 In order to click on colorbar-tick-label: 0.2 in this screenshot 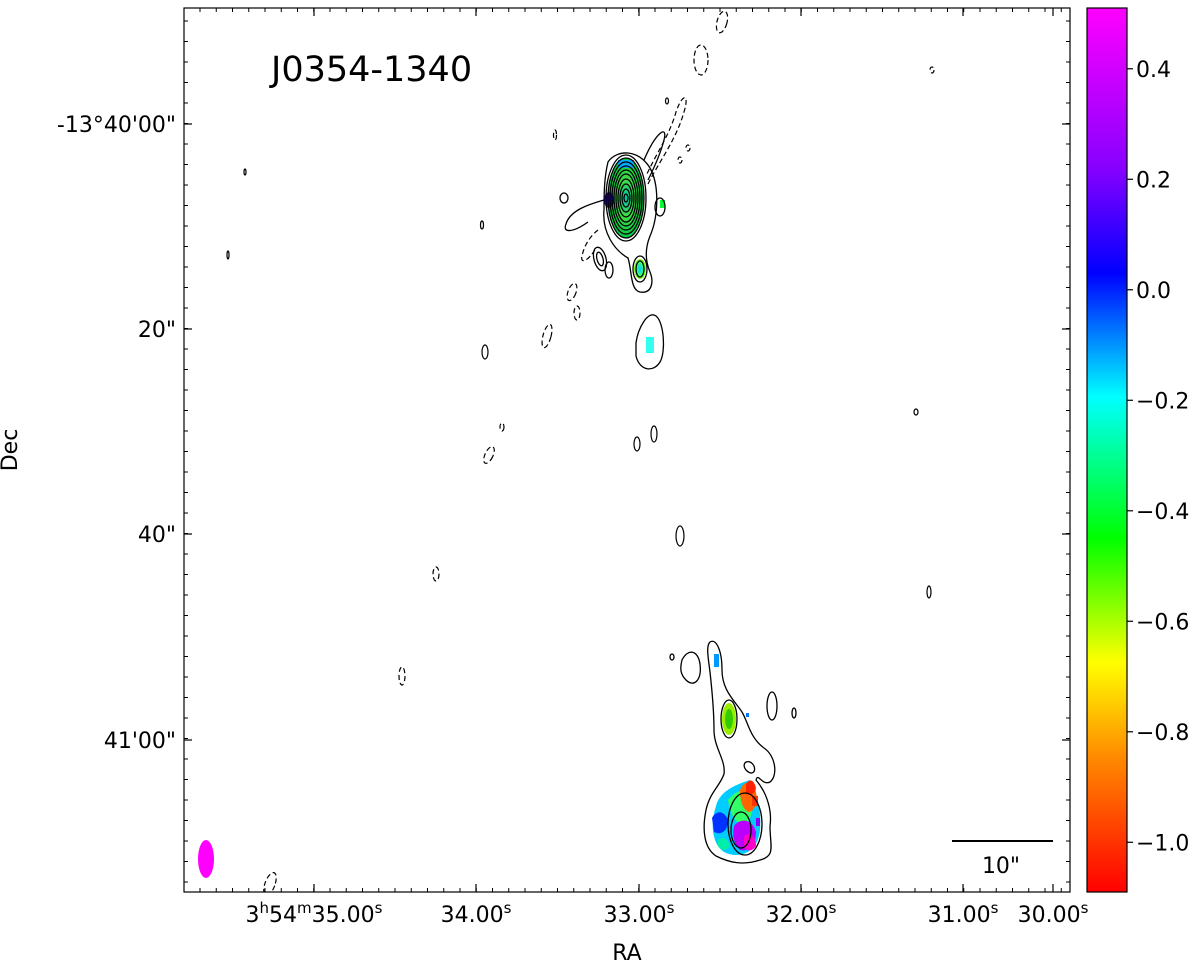, I will do `click(1153, 180)`.